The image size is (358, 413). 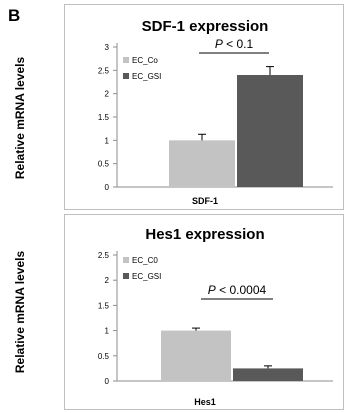 What do you see at coordinates (270, 131) in the screenshot?
I see `sdf1-bar-ec-gsi` at bounding box center [270, 131].